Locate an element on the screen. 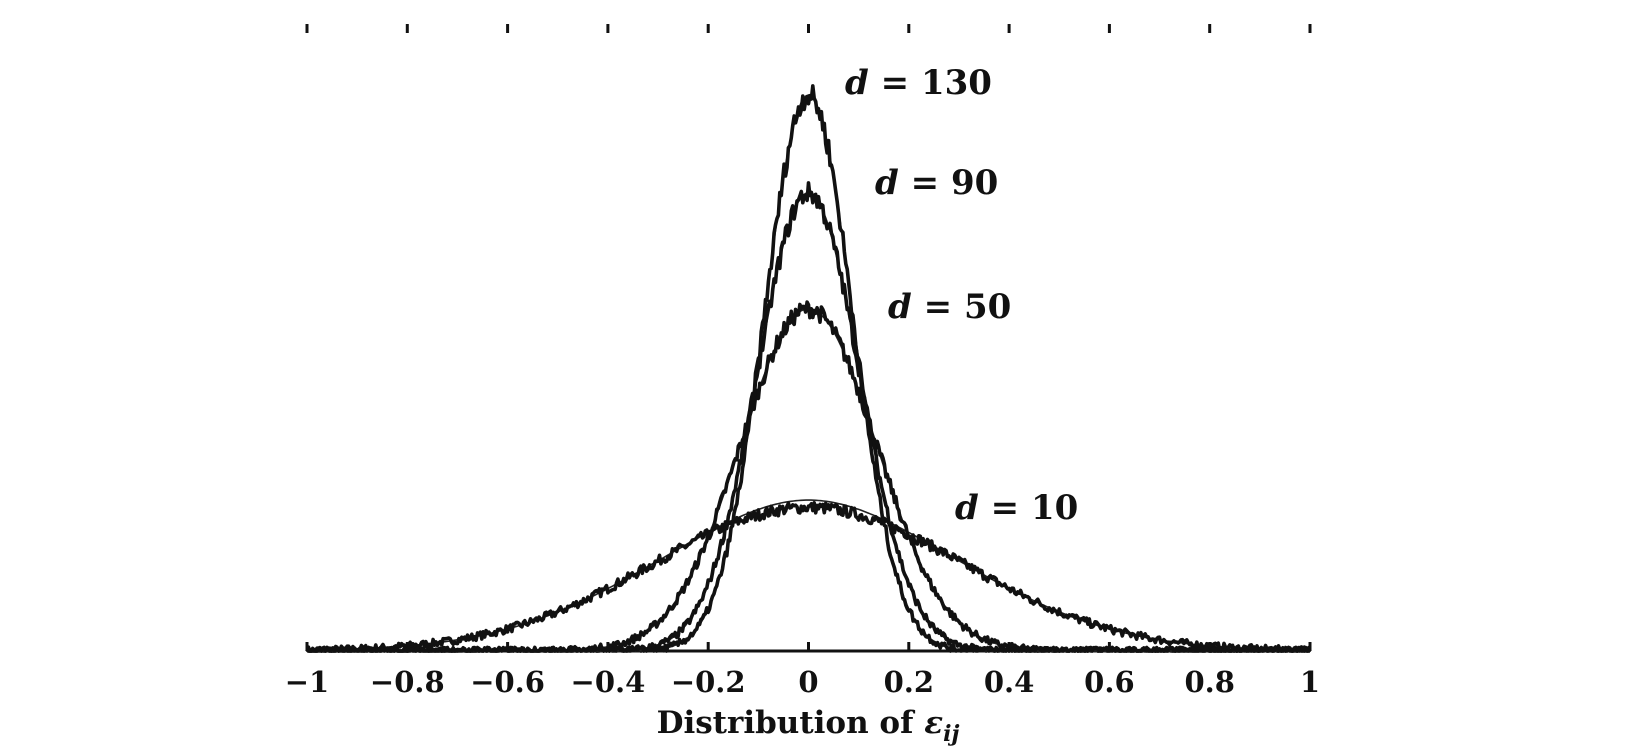  x-tick-label: 0 is located at coordinates (808, 682).